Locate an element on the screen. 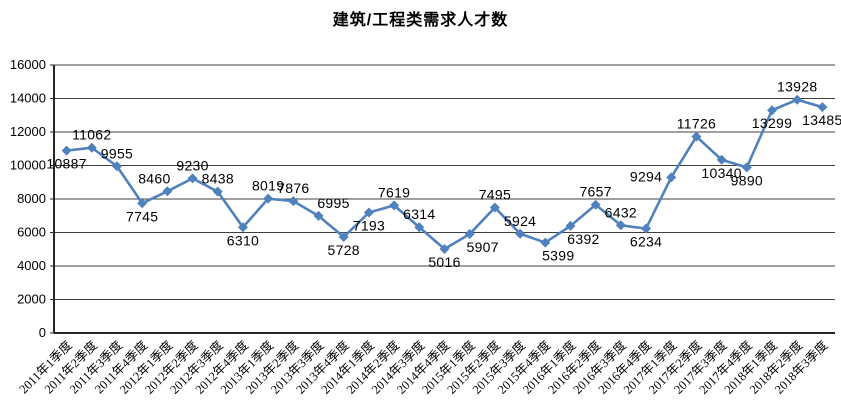  y-axis-tick-label: 14000 is located at coordinates (28, 98).